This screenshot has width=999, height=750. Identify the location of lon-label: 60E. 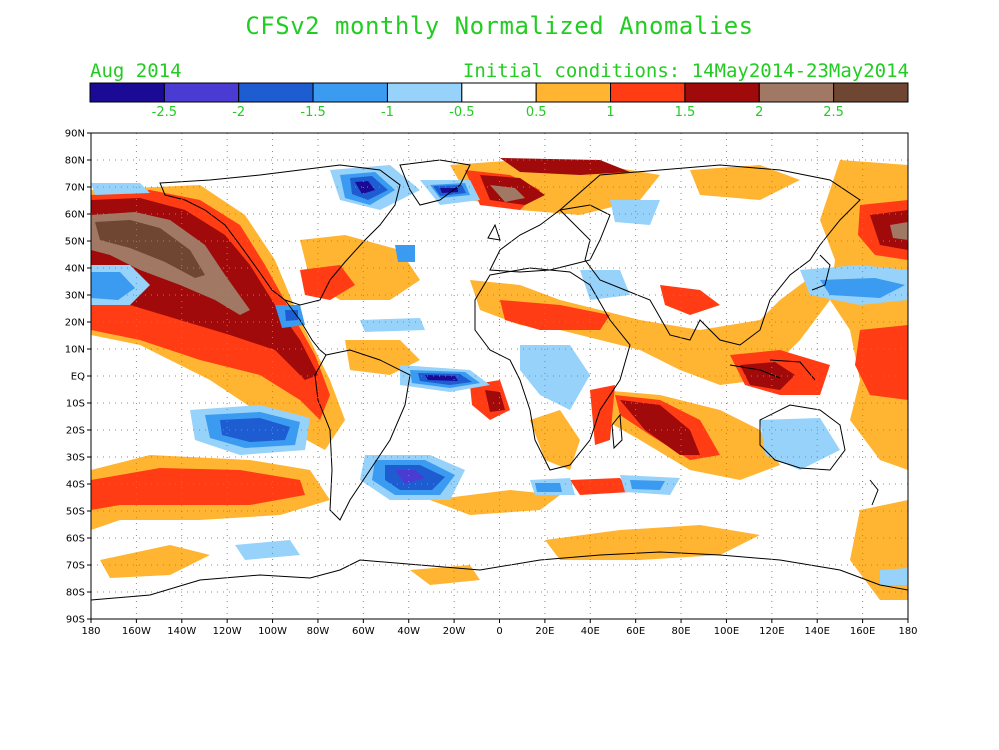
(635, 631).